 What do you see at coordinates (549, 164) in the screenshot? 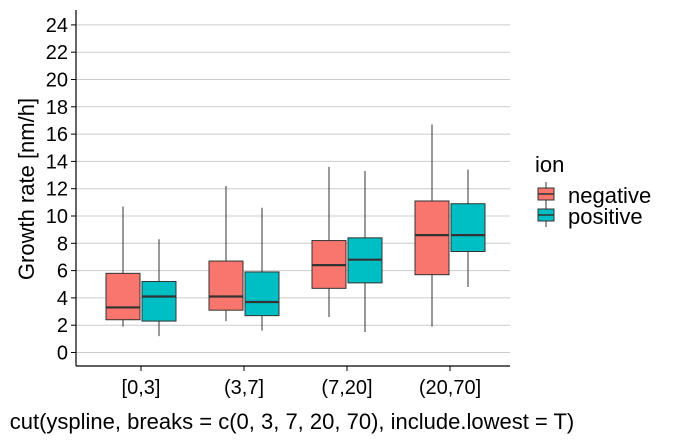
I see `legend-title: ion` at bounding box center [549, 164].